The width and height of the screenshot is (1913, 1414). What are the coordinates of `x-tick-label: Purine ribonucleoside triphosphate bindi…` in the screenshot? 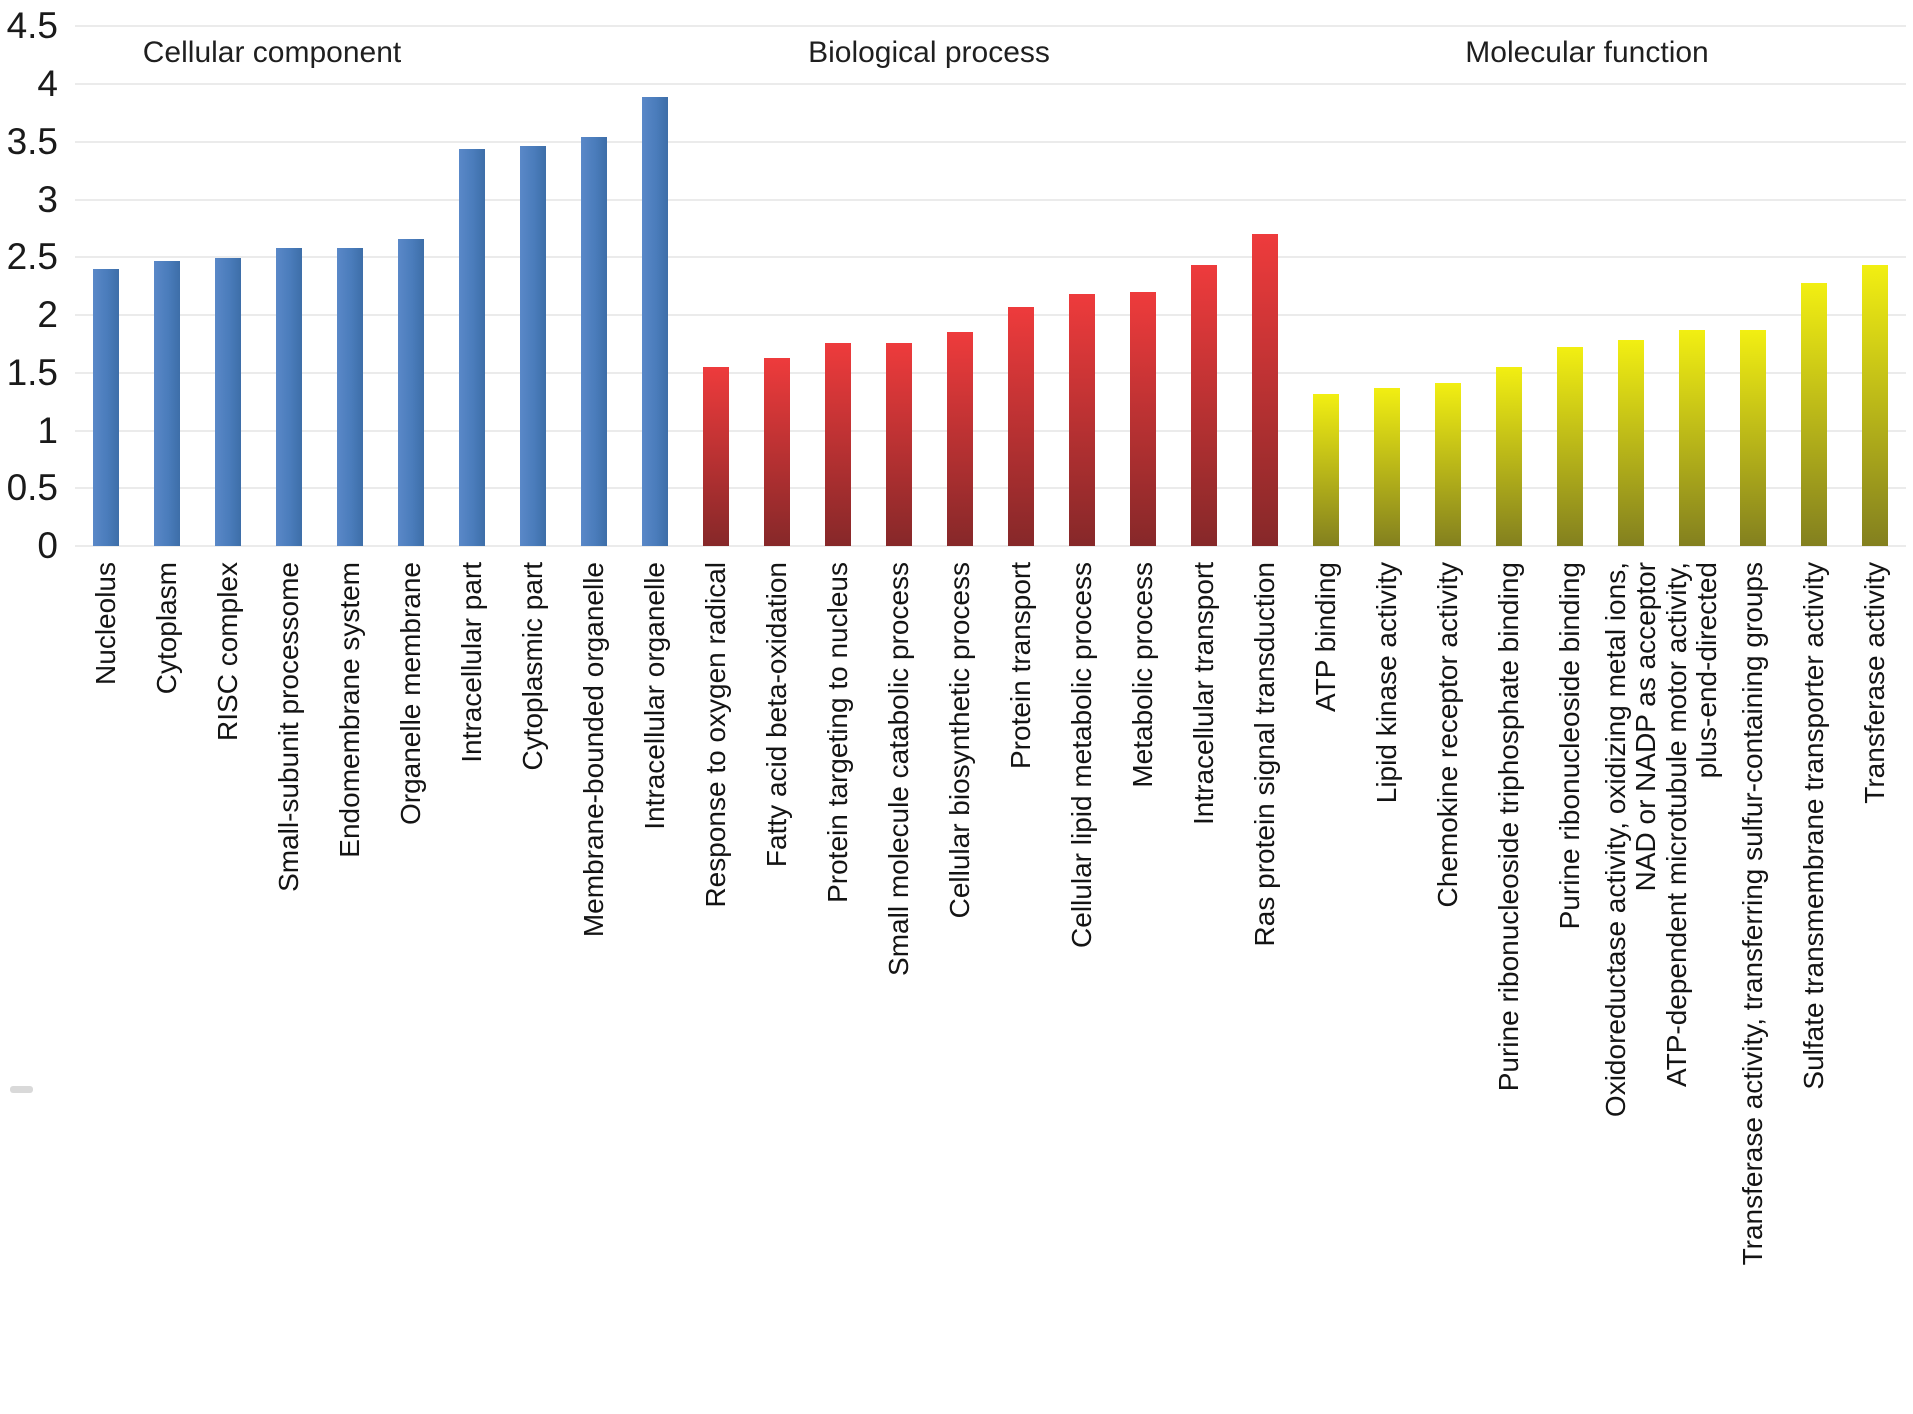 It's located at (1508, 827).